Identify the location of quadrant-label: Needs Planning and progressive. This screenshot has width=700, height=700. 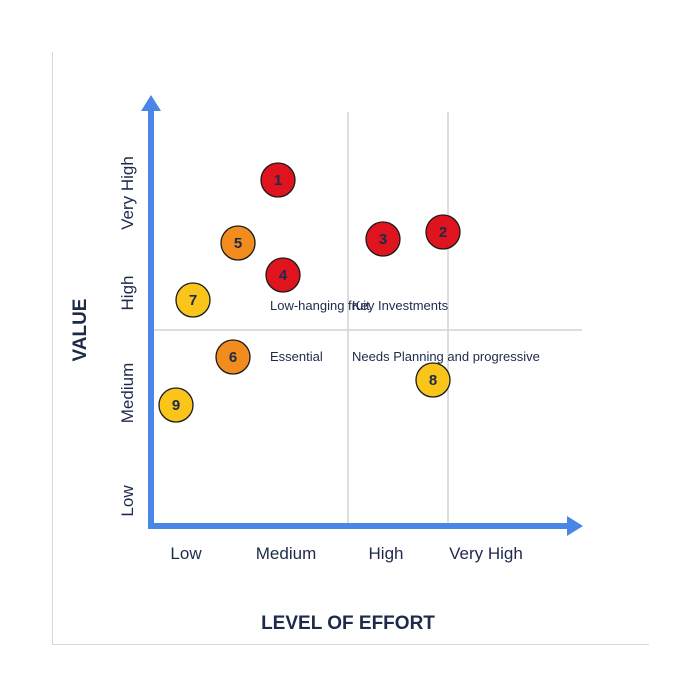
(446, 356).